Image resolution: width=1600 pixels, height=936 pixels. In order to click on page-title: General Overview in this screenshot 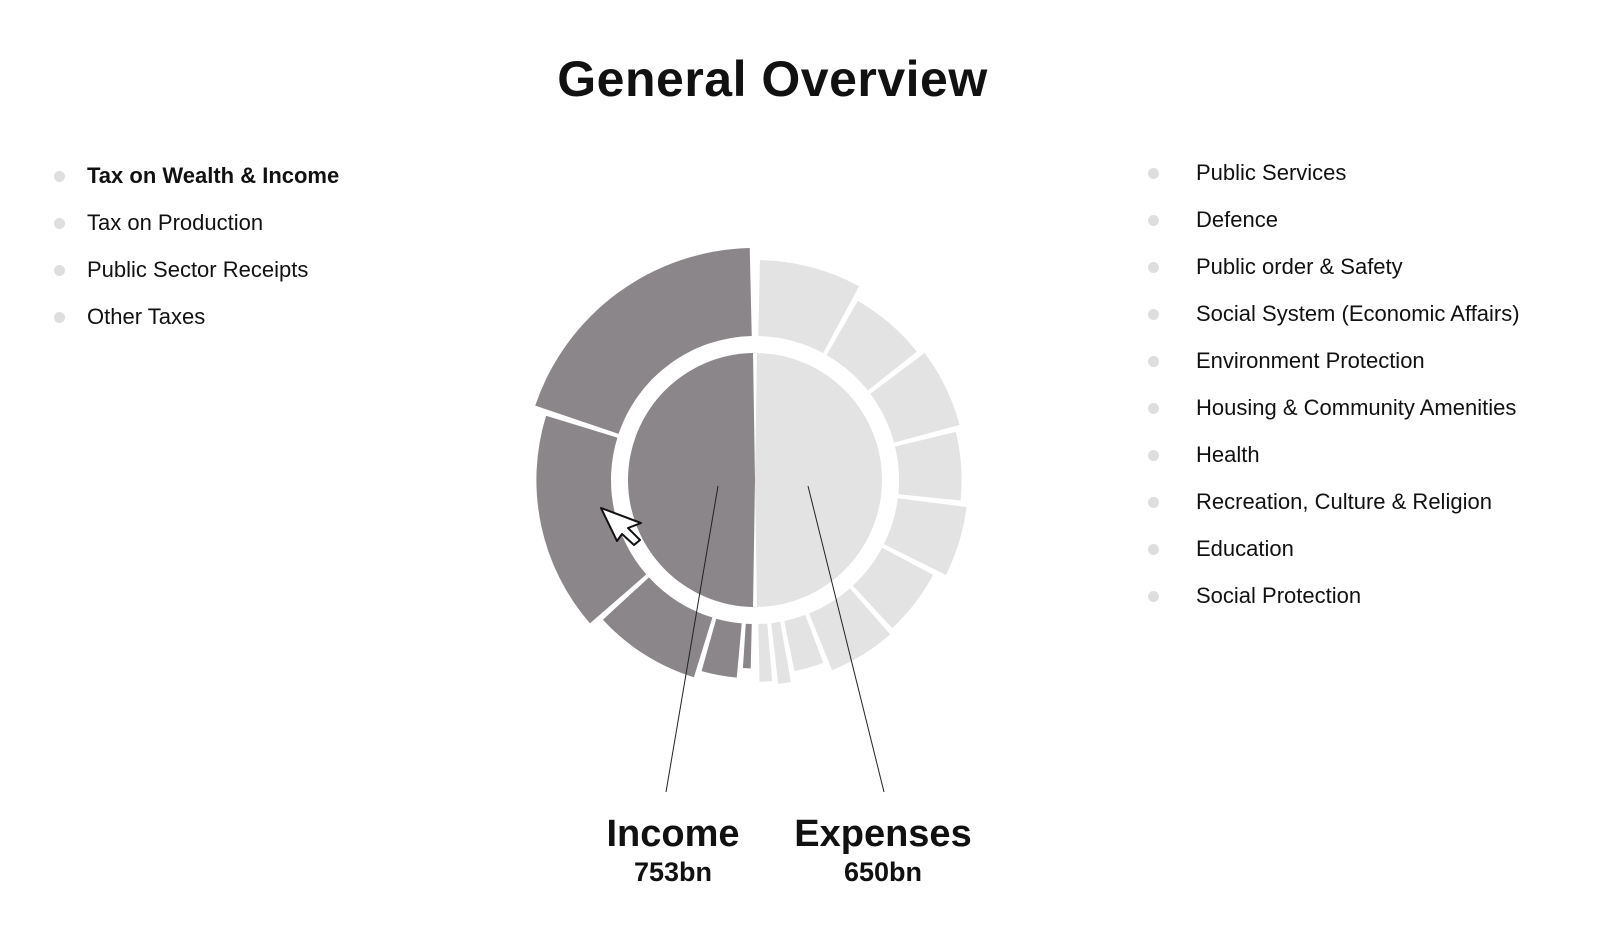, I will do `click(772, 79)`.